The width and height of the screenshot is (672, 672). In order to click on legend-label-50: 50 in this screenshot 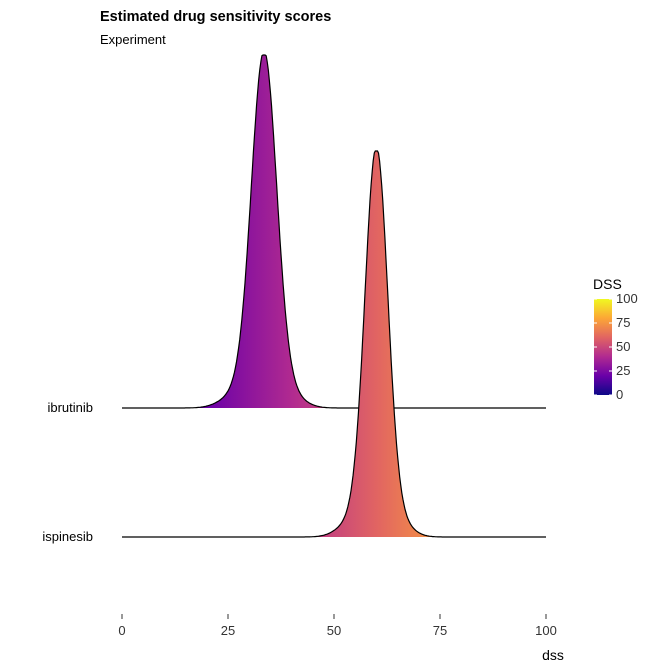, I will do `click(623, 346)`.